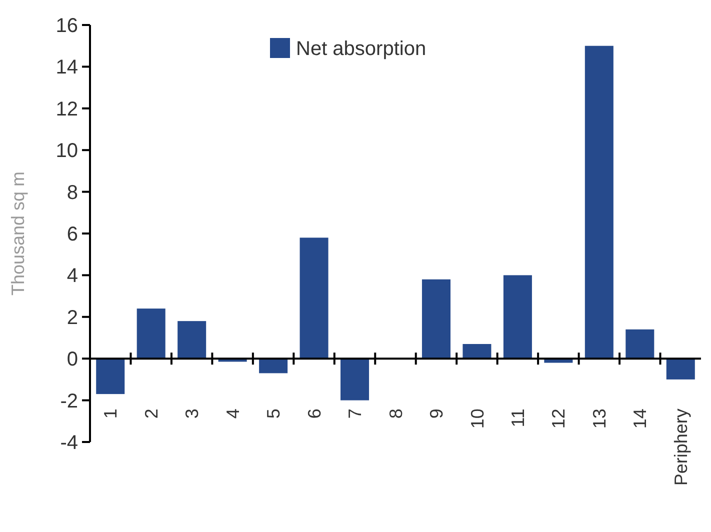  Describe the element at coordinates (361, 49) in the screenshot. I see `legend-label: Net absorption` at that location.